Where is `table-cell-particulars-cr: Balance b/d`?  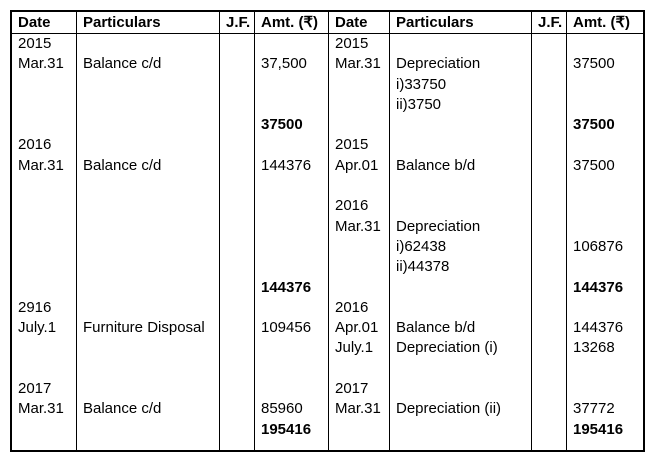
table-cell-particulars-cr: Balance b/d is located at coordinates (461, 328).